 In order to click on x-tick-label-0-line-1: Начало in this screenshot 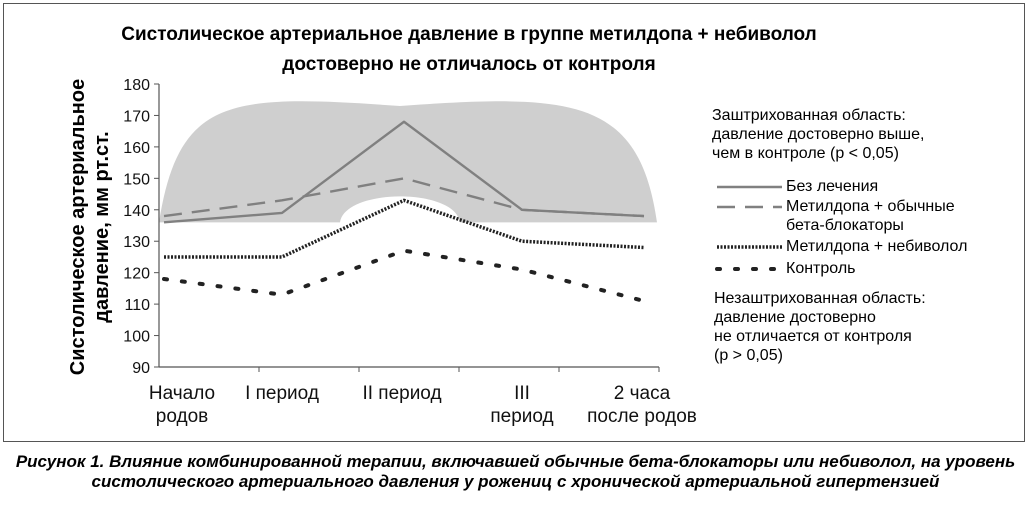, I will do `click(182, 393)`.